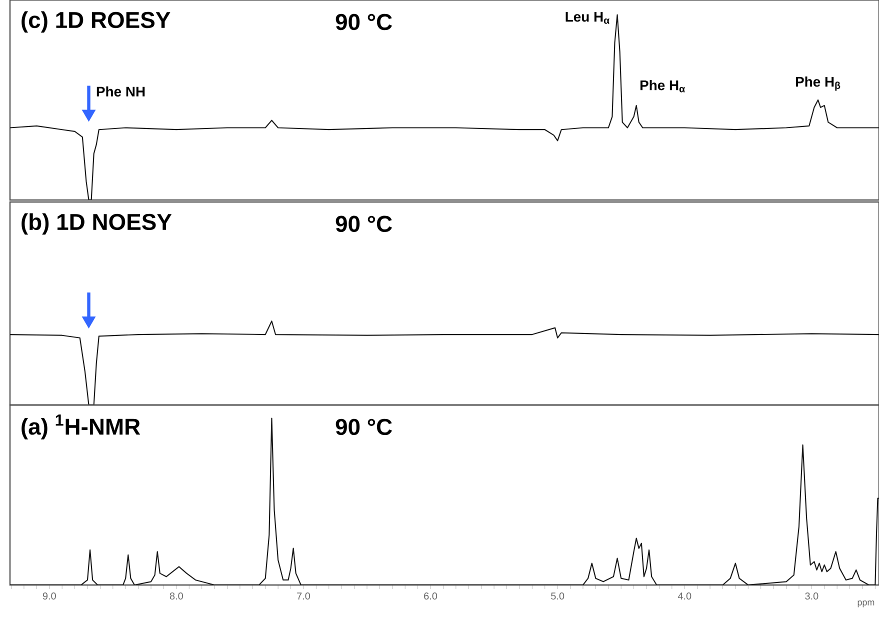  Describe the element at coordinates (431, 596) in the screenshot. I see `x-tick-label: 6.0` at that location.